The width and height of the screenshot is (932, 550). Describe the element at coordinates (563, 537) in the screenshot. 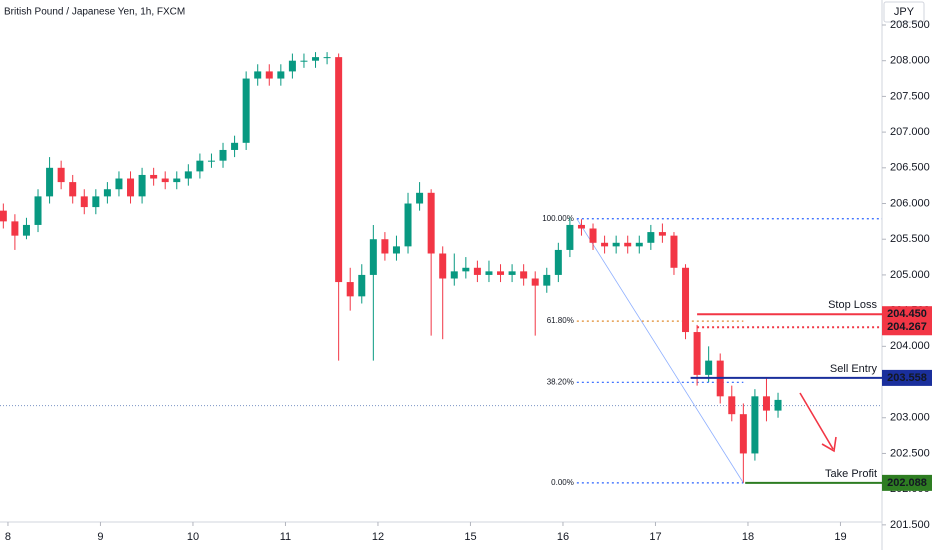

I see `x-tick-label: 16` at that location.